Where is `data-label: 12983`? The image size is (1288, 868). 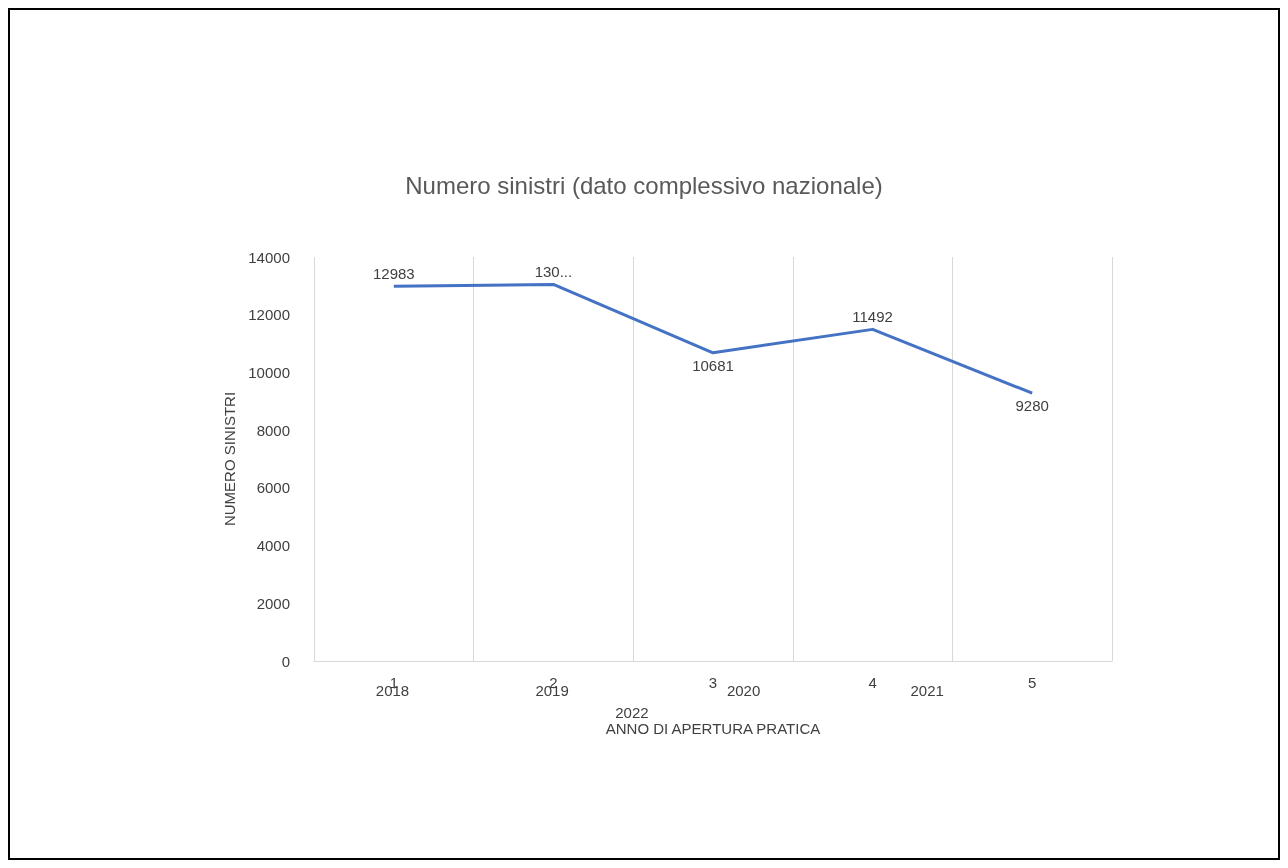 data-label: 12983 is located at coordinates (393, 274).